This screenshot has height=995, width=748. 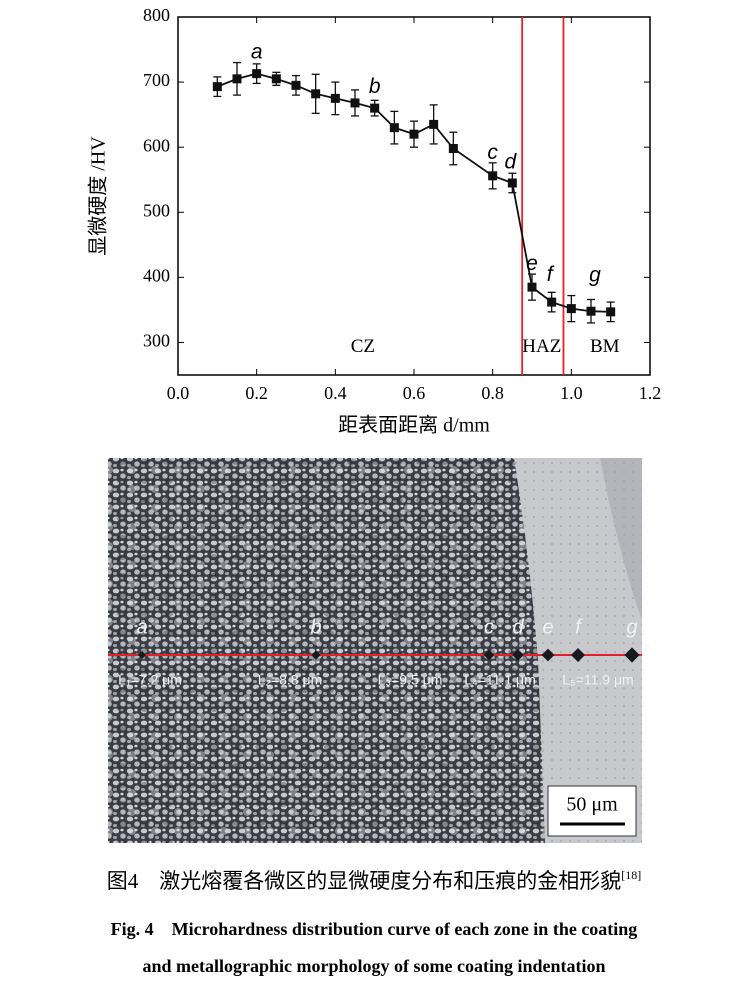 I want to click on caption-ref: [18], so click(x=631, y=875).